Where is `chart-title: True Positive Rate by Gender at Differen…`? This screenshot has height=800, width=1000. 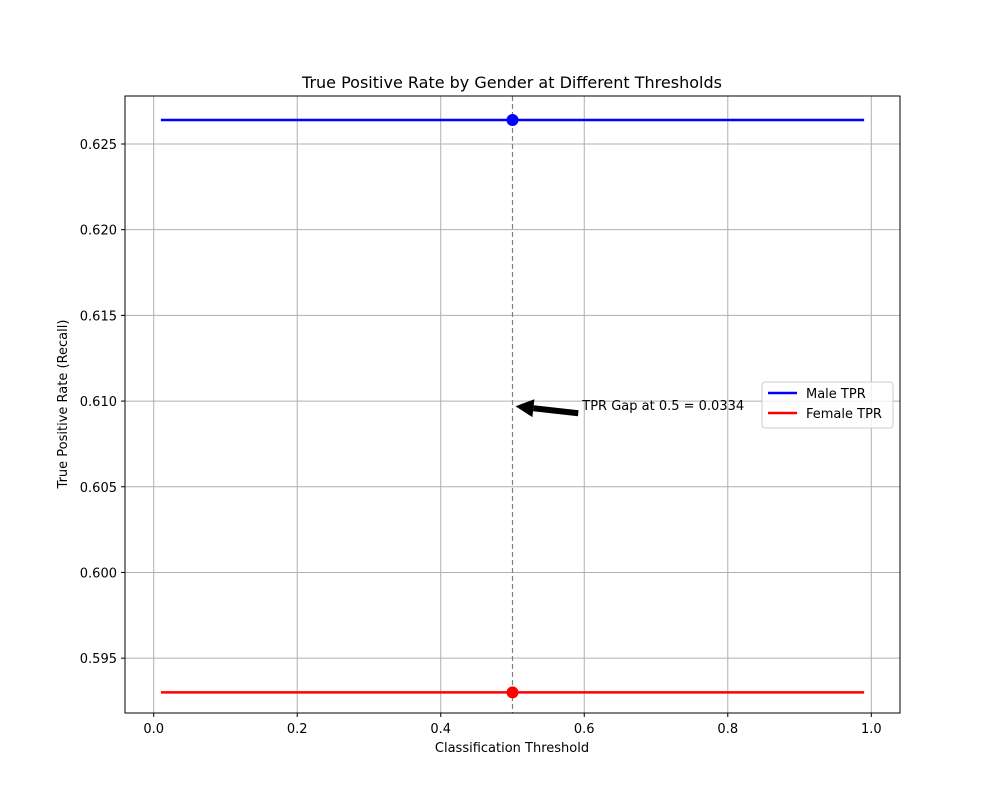
chart-title: True Positive Rate by Gender at Differen… is located at coordinates (511, 82).